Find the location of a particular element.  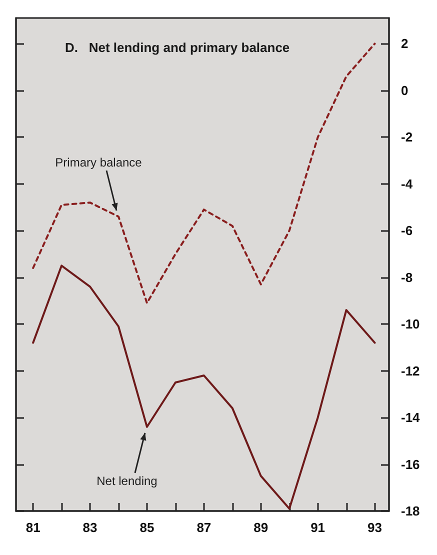

x-tick-label: 83 is located at coordinates (90, 527).